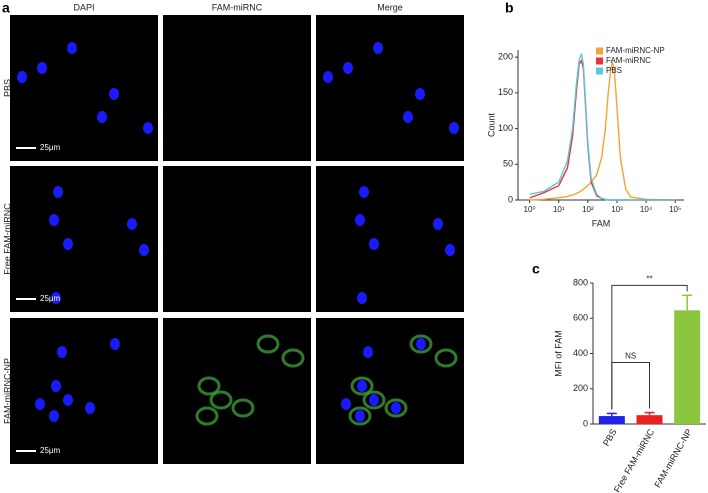 Image resolution: width=708 pixels, height=493 pixels. I want to click on column-header: DAPI, so click(83, 7).